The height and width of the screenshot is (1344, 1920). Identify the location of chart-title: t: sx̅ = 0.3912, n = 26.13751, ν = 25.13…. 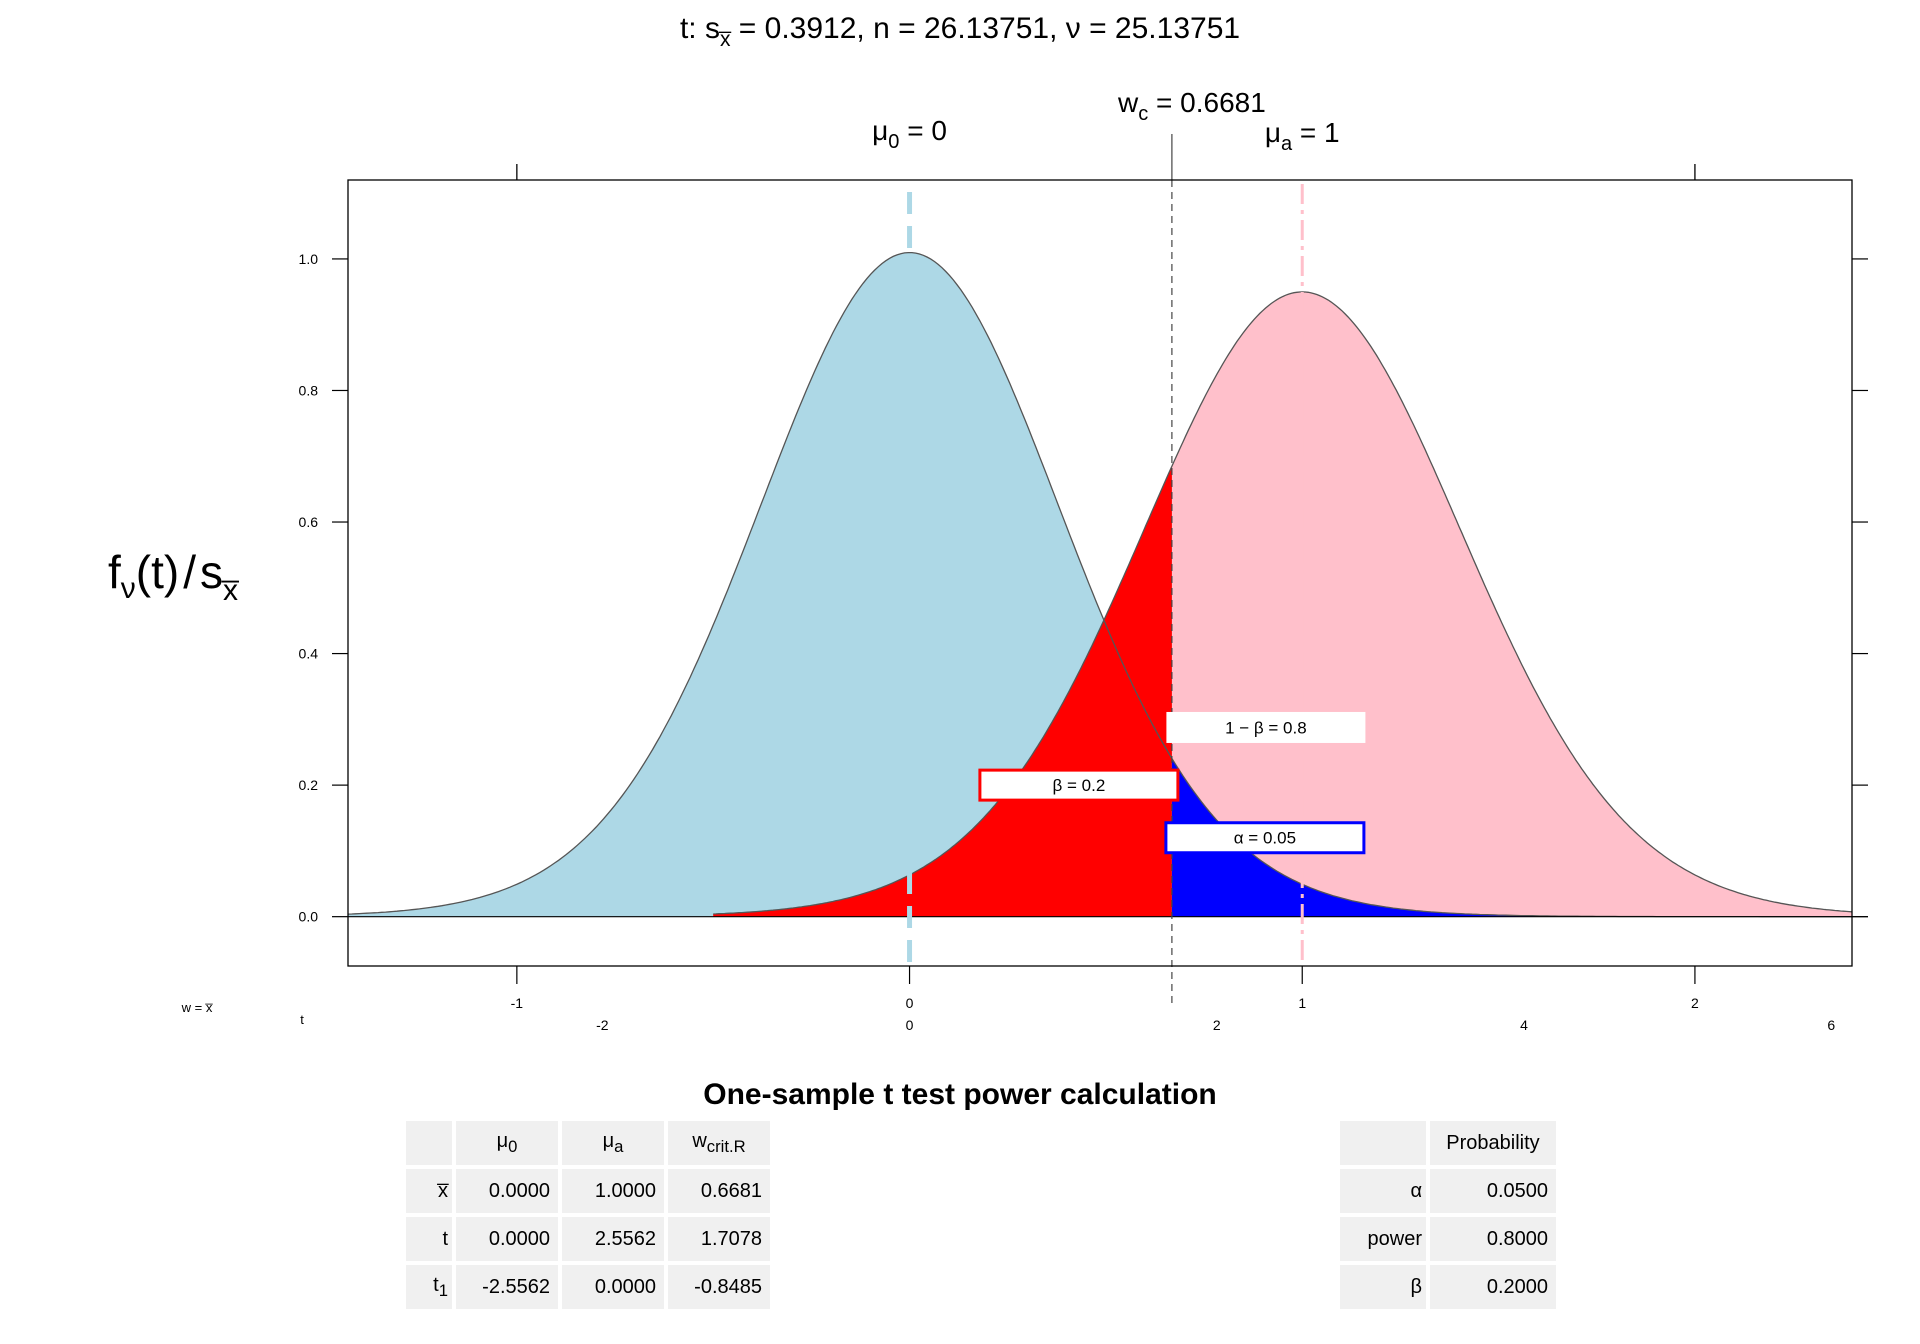
(960, 31).